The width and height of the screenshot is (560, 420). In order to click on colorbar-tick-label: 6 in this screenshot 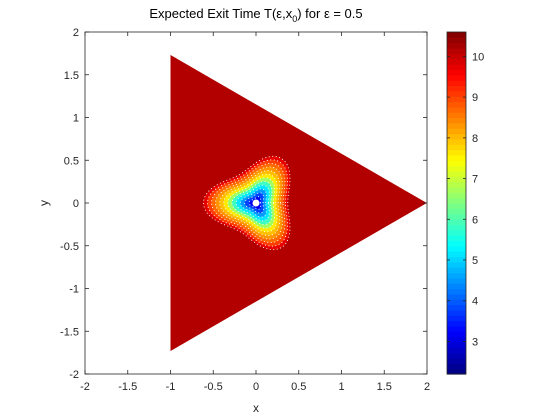, I will do `click(475, 220)`.